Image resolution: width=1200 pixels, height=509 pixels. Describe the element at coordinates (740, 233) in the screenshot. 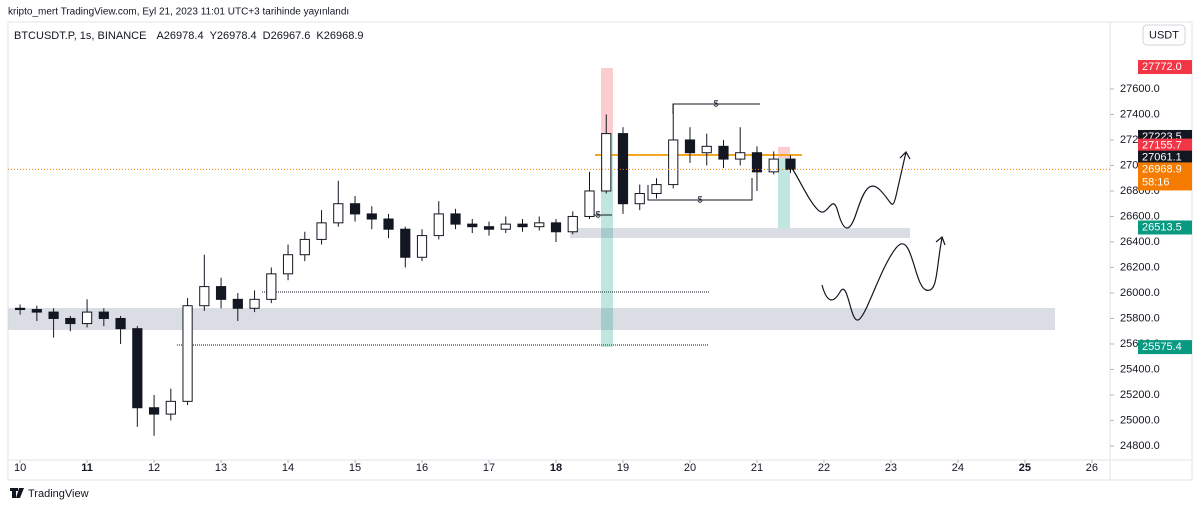

I see `zone` at that location.